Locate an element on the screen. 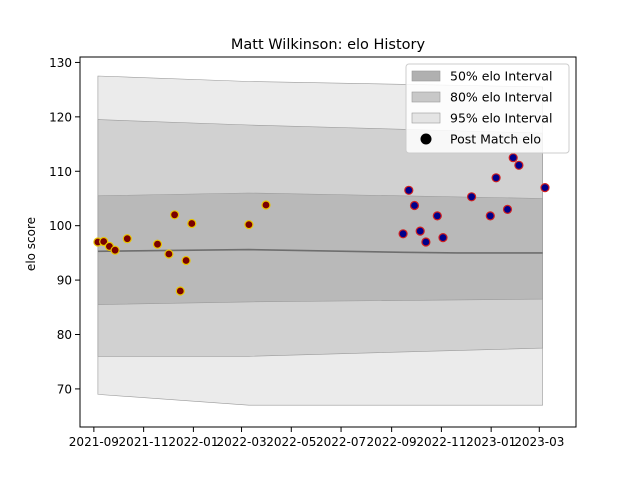 This screenshot has width=640, height=480. x-tick-label: 2021-09 is located at coordinates (94, 442).